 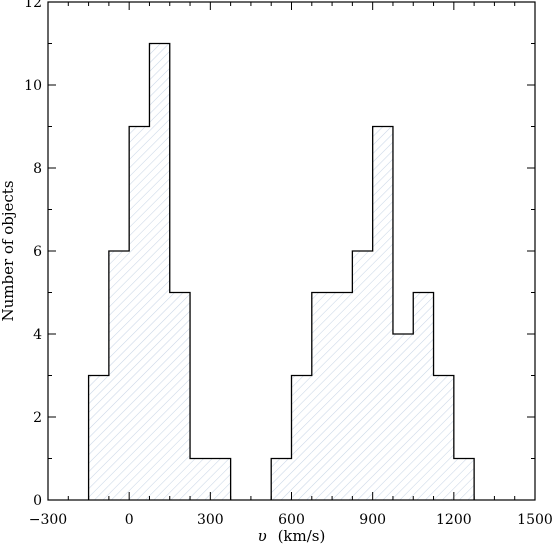 I want to click on x-tick-labels: −300 0 300 600 900 1200 1500, so click(x=291, y=520).